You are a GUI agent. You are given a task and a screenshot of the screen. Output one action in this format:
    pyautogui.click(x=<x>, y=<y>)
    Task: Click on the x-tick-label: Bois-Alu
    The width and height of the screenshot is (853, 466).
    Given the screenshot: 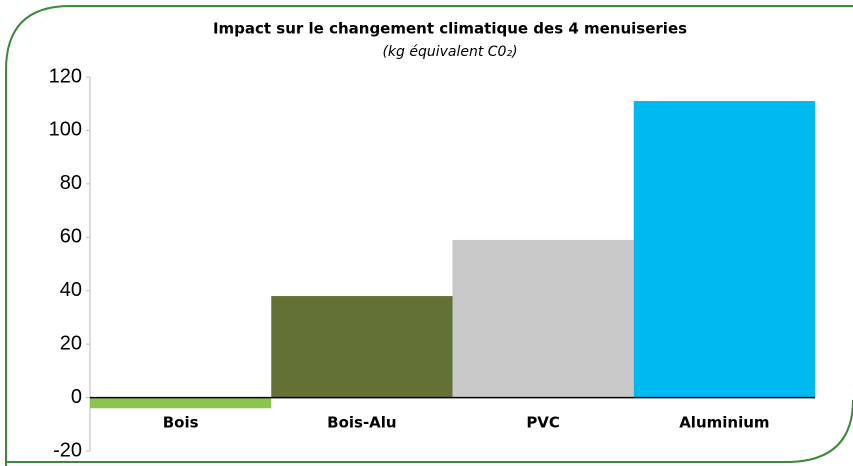 What is the action you would take?
    pyautogui.click(x=361, y=423)
    